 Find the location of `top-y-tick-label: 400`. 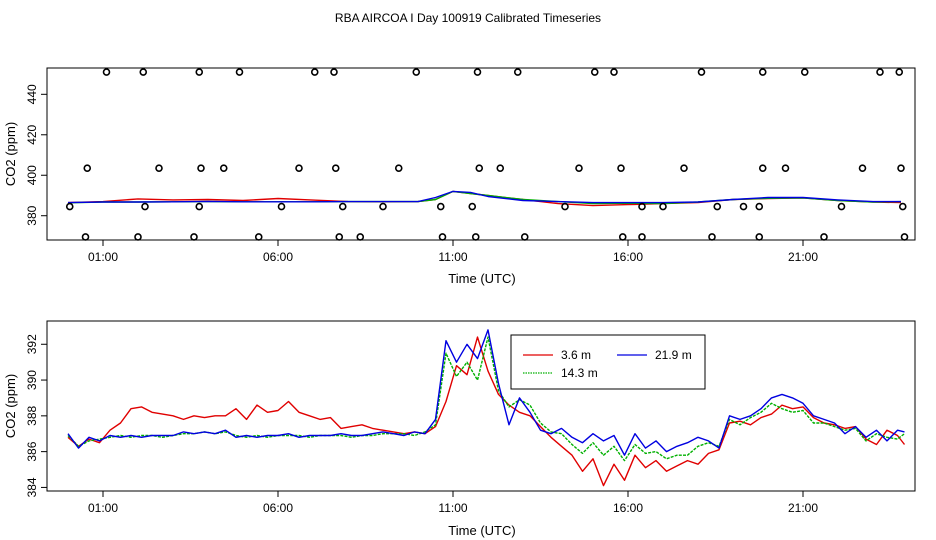

top-y-tick-label: 400 is located at coordinates (32, 175).